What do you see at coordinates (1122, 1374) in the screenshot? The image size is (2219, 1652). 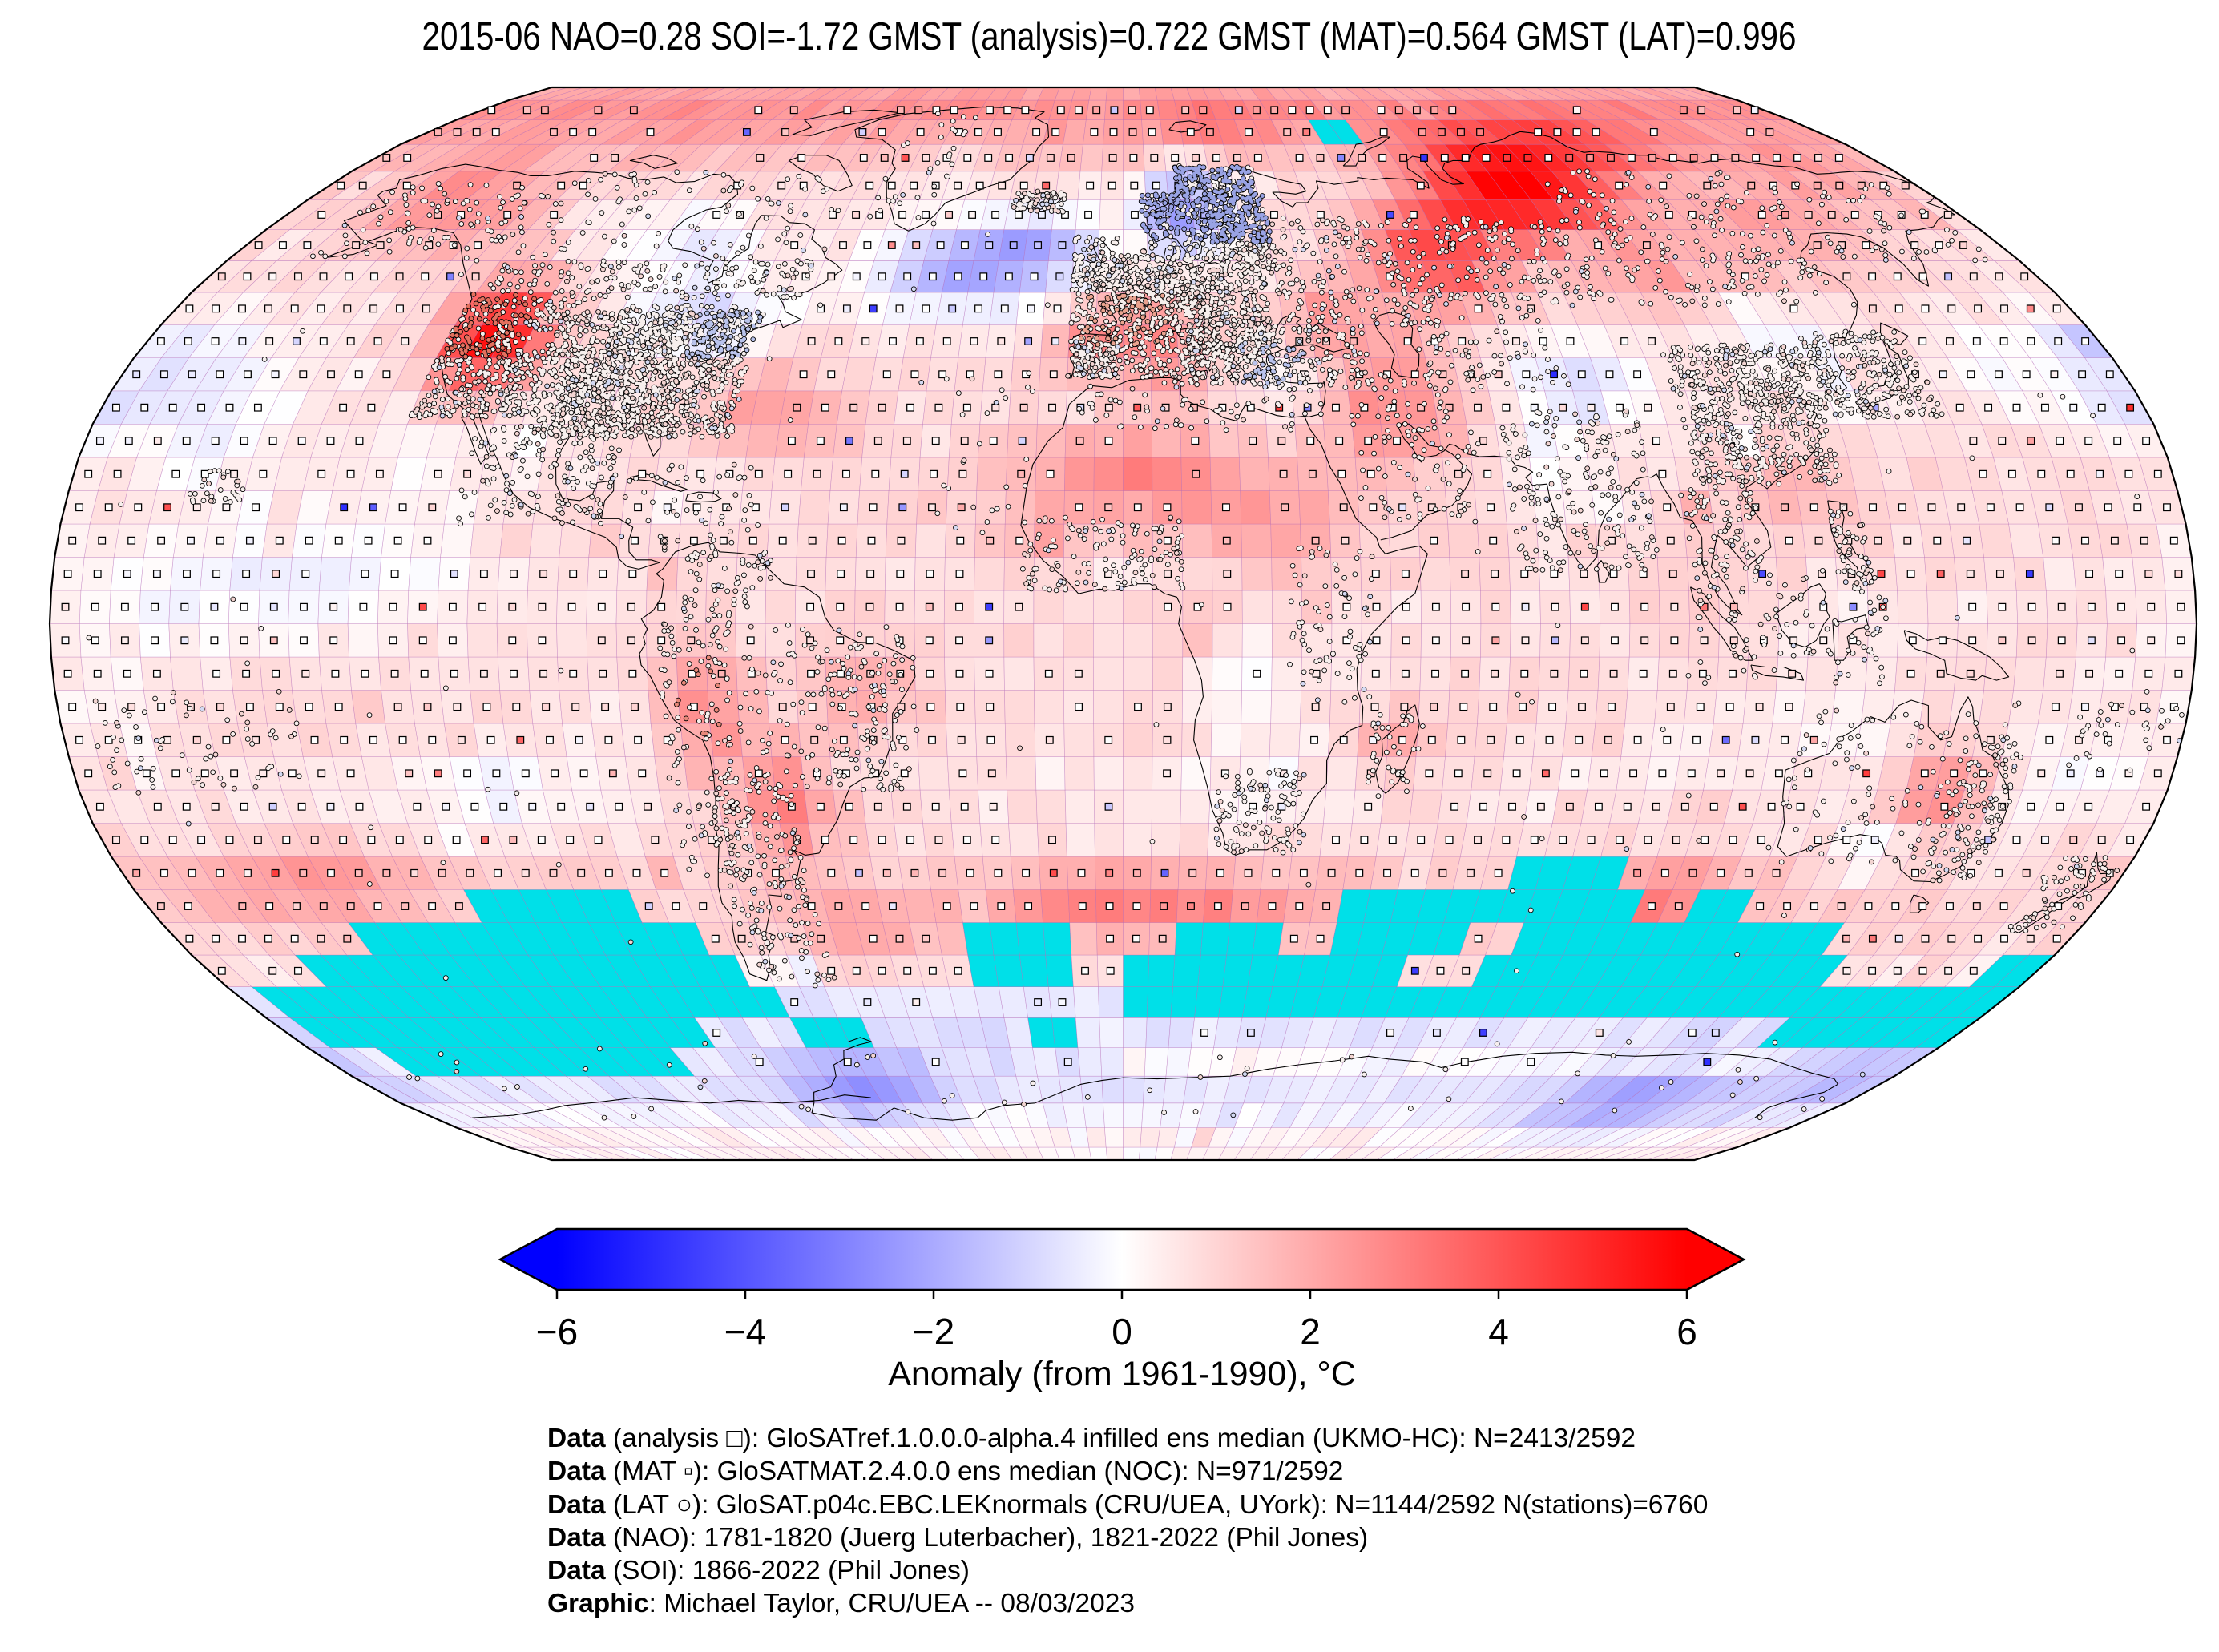 I see `svg-text: Anomaly (from 1961-1990), °C` at bounding box center [1122, 1374].